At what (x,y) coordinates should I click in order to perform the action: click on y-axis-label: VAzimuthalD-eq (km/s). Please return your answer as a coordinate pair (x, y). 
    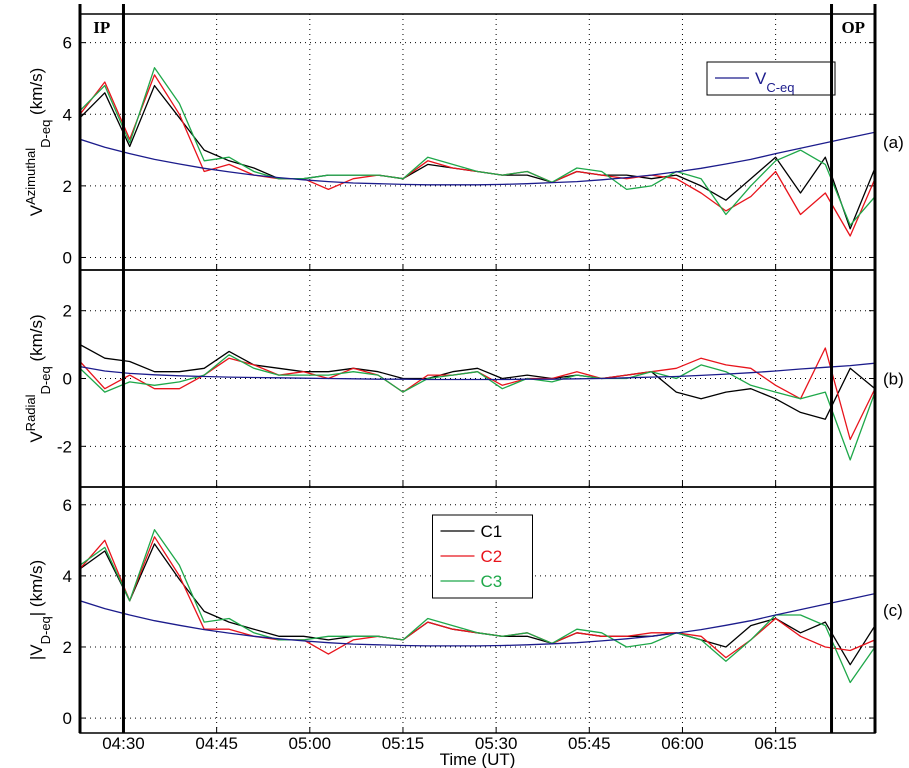
    Looking at the image, I should click on (38, 142).